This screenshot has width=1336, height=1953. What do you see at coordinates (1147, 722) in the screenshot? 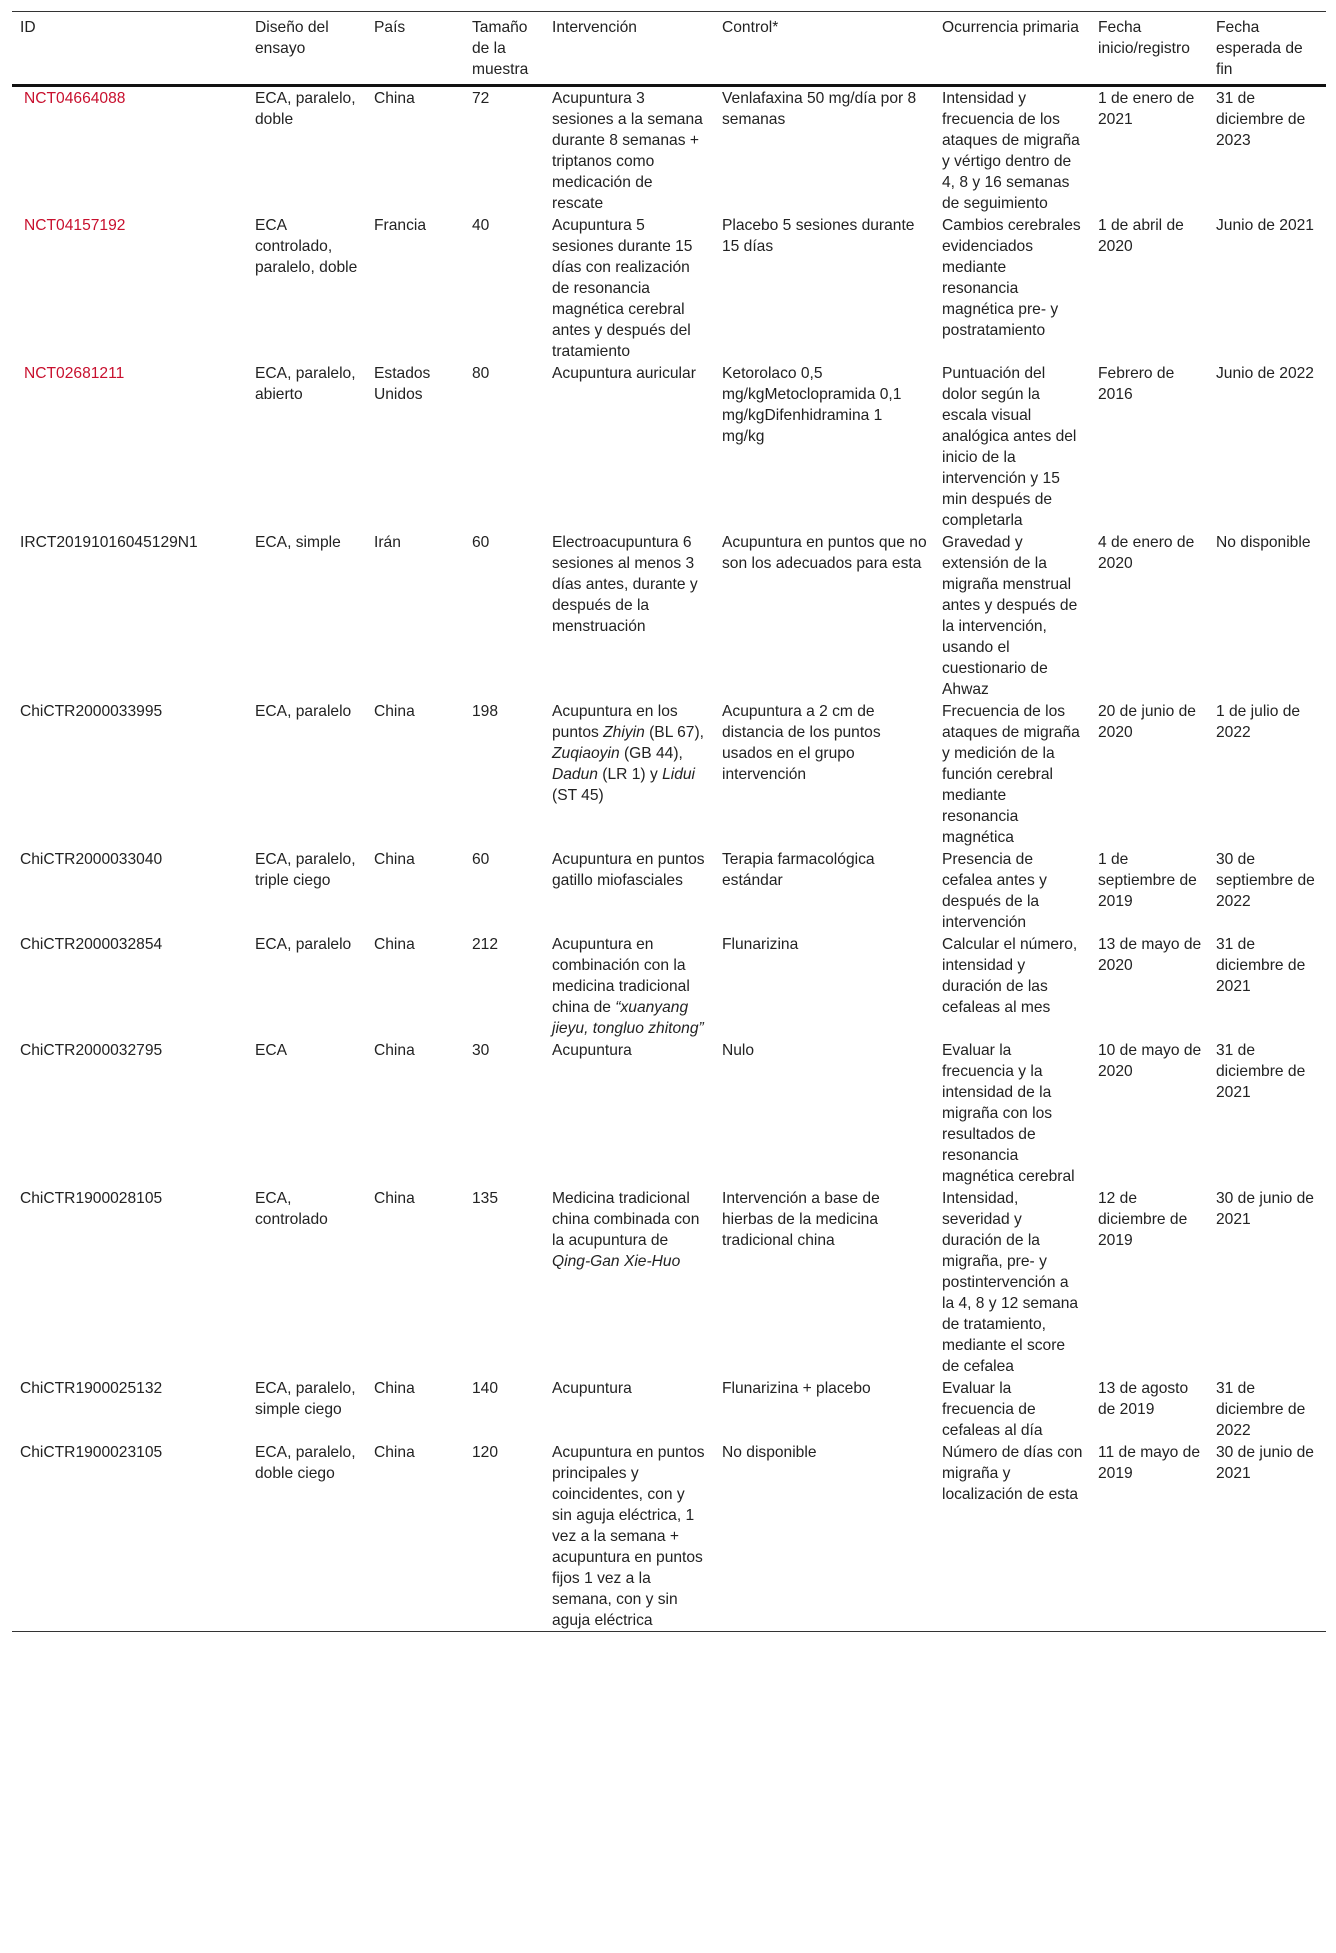
I see `cell-start: 20 de junio de 2020` at bounding box center [1147, 722].